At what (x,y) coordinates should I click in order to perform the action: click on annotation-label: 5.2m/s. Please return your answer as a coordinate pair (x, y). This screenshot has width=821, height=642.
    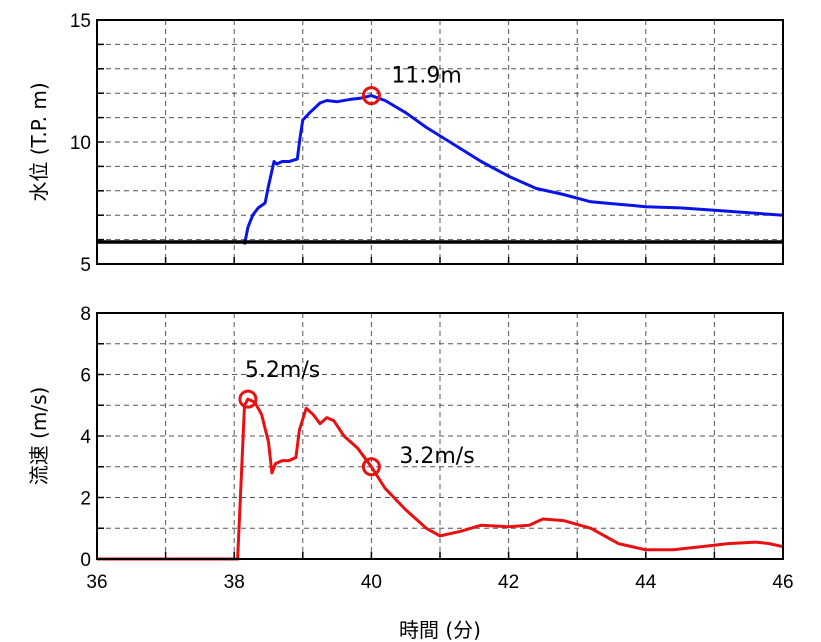
    Looking at the image, I should click on (282, 370).